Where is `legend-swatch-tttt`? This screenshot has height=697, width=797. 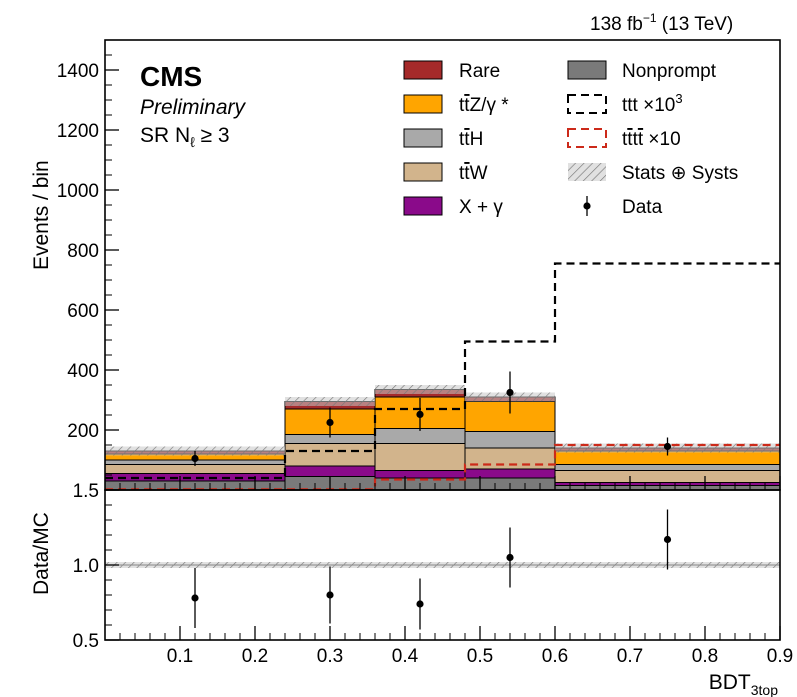 legend-swatch-tttt is located at coordinates (587, 138).